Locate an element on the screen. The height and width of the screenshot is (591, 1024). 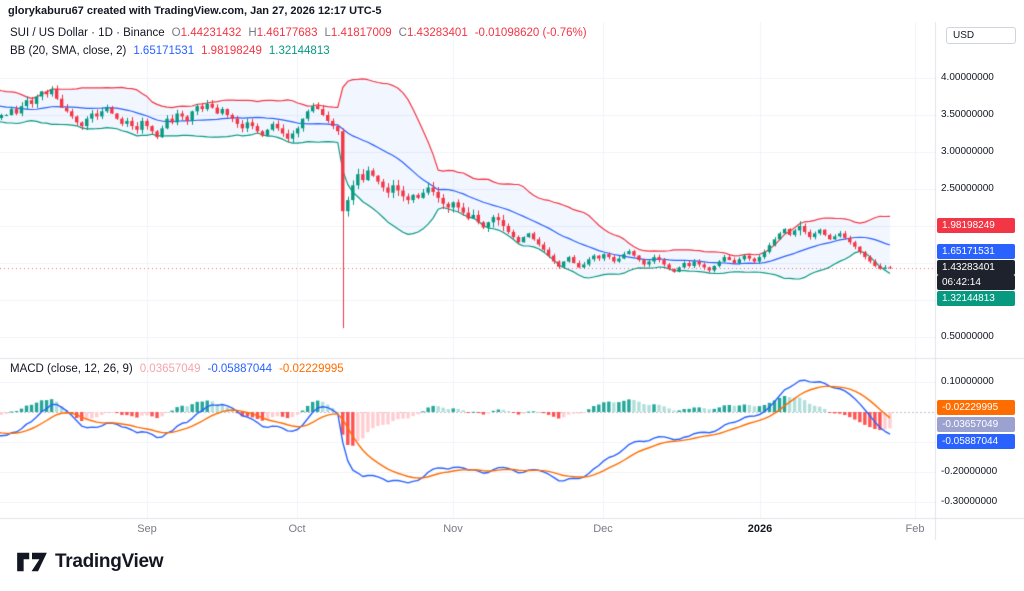
time-axis-label-oct: Oct is located at coordinates (297, 529).